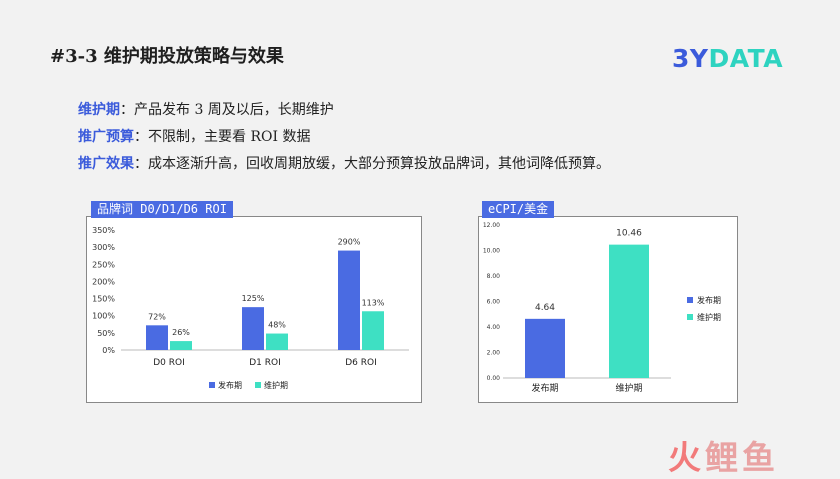  Describe the element at coordinates (686, 457) in the screenshot. I see `watermark-part-1: 火` at that location.